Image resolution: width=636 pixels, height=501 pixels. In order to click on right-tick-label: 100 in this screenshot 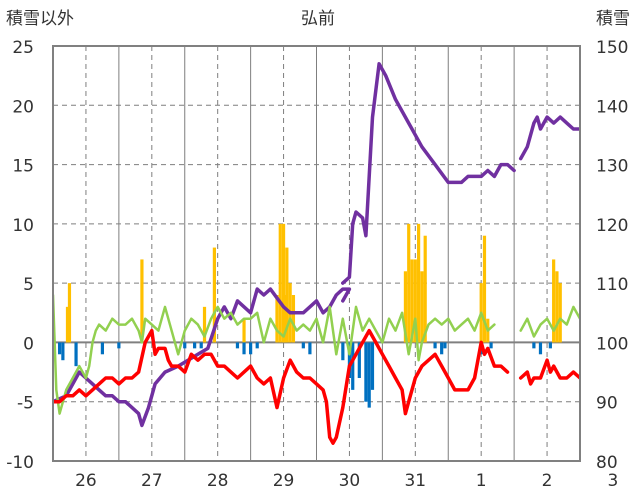, I will do `click(612, 344)`.